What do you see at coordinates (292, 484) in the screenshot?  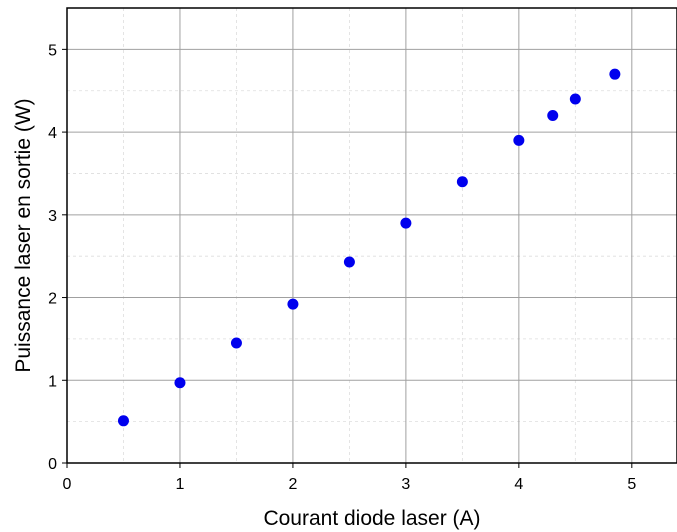 I see `x-tick-label: 2` at bounding box center [292, 484].